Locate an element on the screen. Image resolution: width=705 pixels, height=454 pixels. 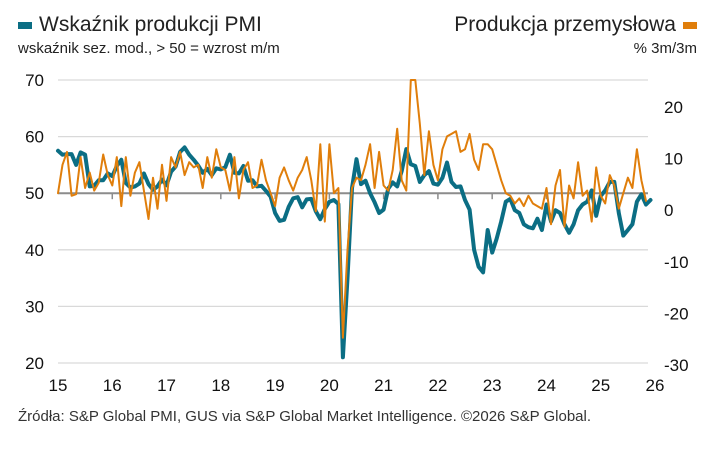
left-axis-tick-label: 20 is located at coordinates (34, 363).